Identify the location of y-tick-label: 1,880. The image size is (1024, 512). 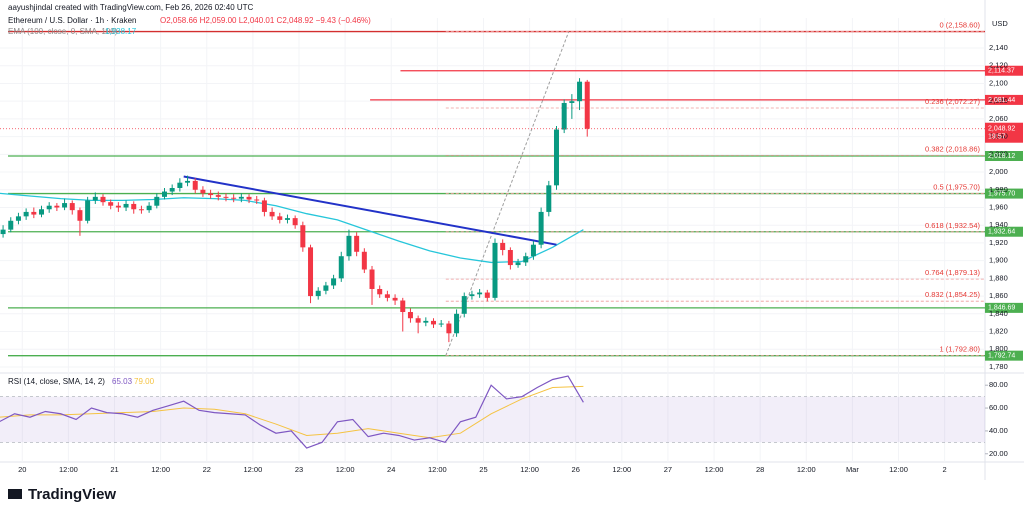
(998, 277).